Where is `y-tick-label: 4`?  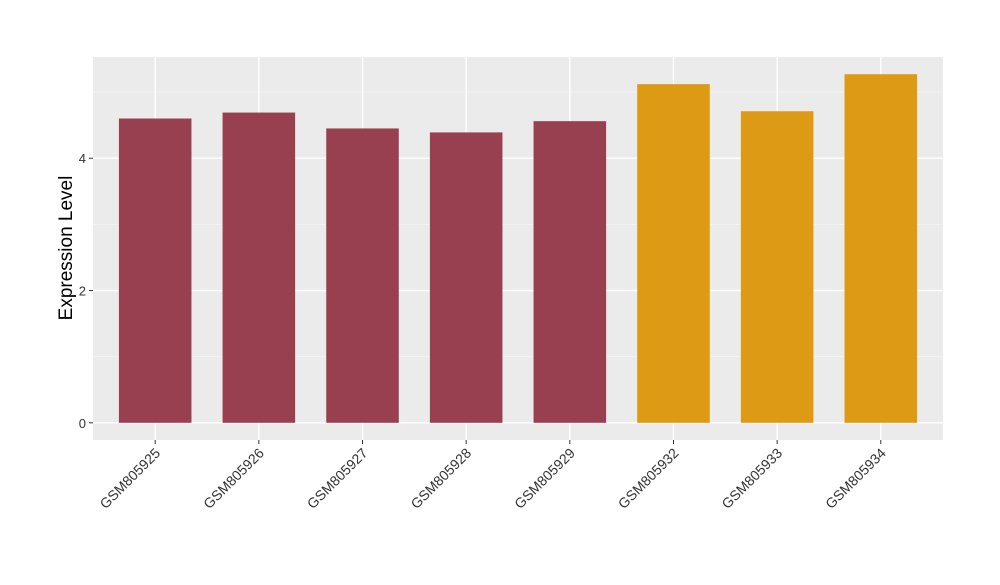
y-tick-label: 4 is located at coordinates (82, 158).